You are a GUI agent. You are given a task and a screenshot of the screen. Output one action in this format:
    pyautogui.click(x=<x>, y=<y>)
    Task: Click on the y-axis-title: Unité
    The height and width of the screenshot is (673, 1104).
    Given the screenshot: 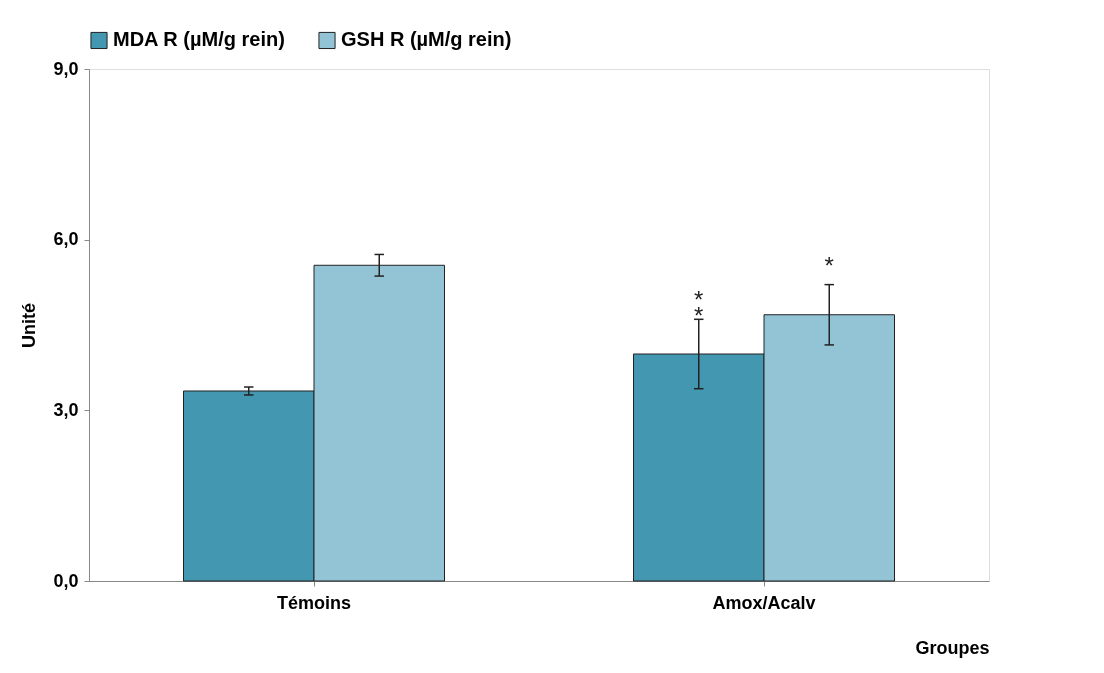 What is the action you would take?
    pyautogui.click(x=29, y=325)
    